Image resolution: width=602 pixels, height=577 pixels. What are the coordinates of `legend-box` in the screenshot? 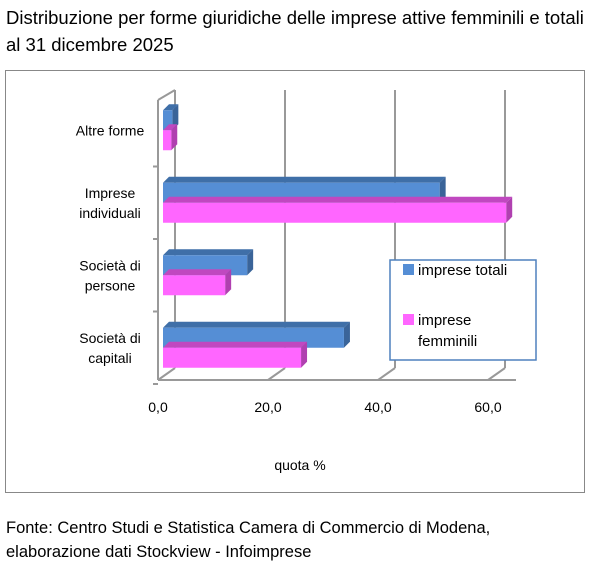 It's located at (463, 310).